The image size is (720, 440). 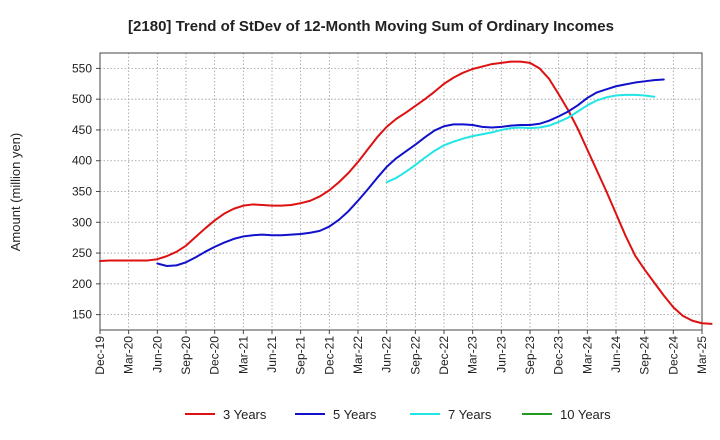 What do you see at coordinates (82, 315) in the screenshot?
I see `y-tick-label: 150` at bounding box center [82, 315].